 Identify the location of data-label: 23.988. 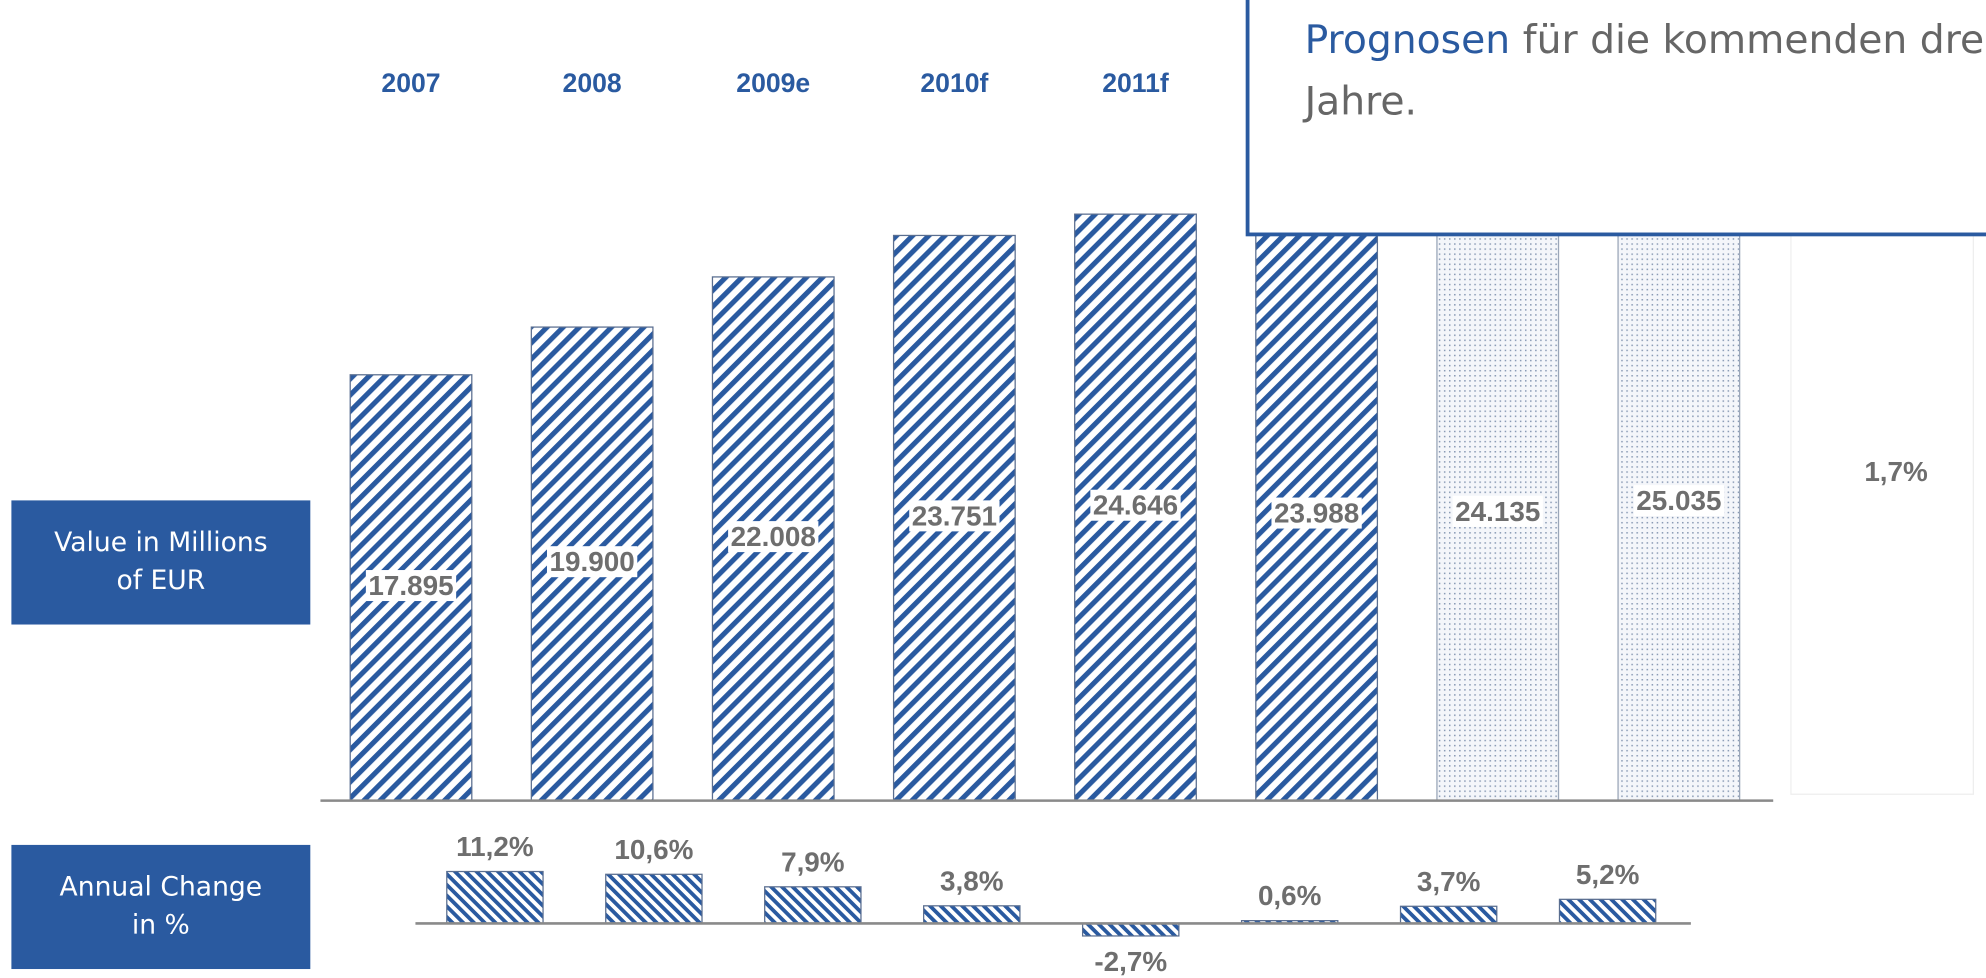
(1316, 513).